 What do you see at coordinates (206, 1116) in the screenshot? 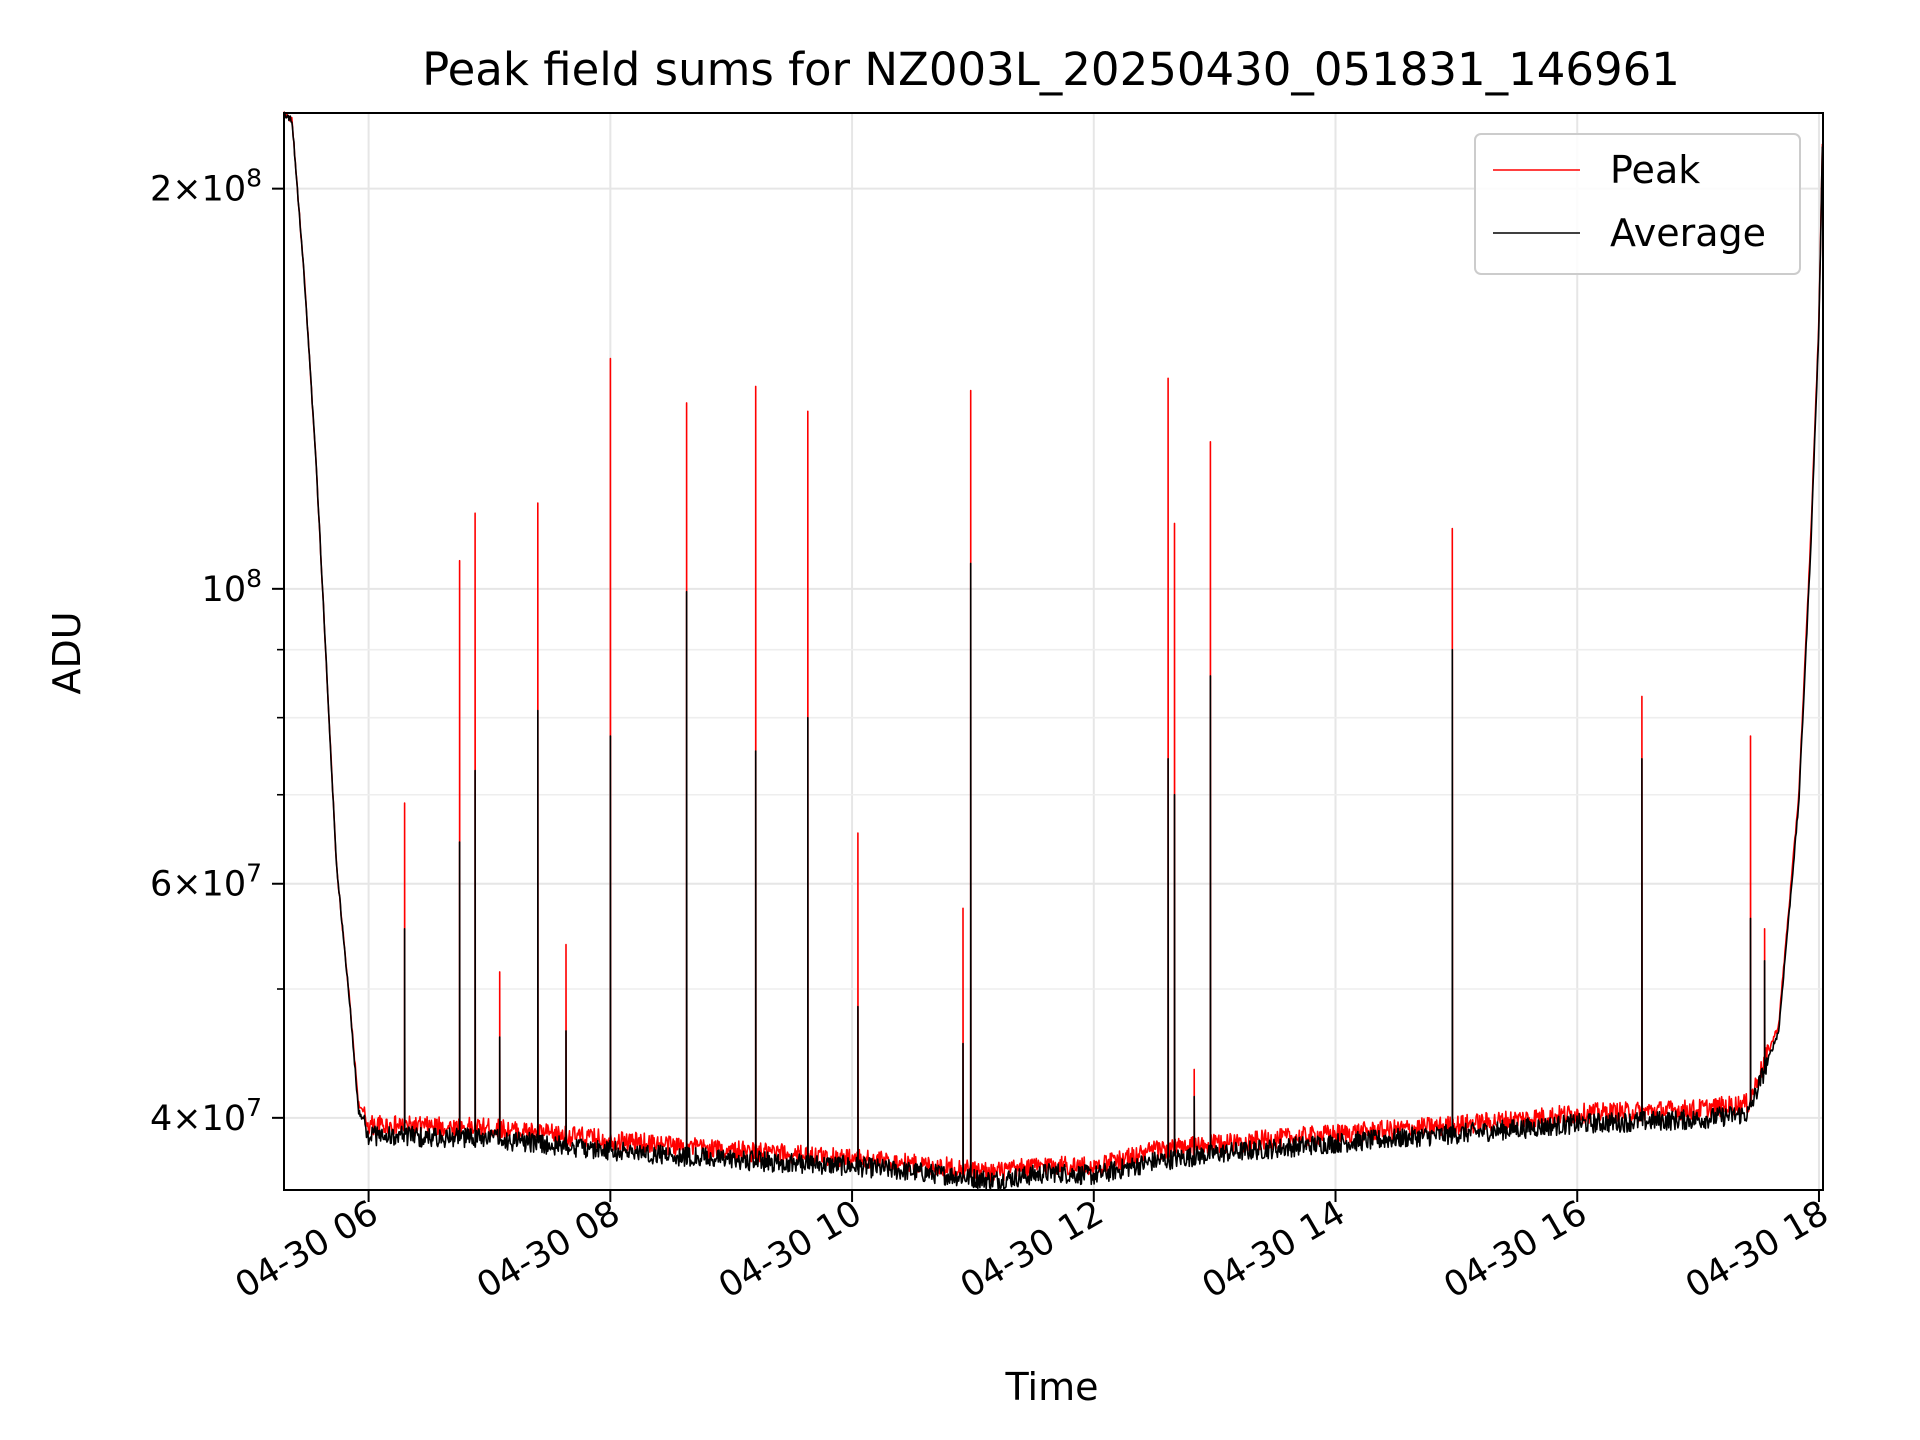
I see `y-tick-label: 4×107` at bounding box center [206, 1116].